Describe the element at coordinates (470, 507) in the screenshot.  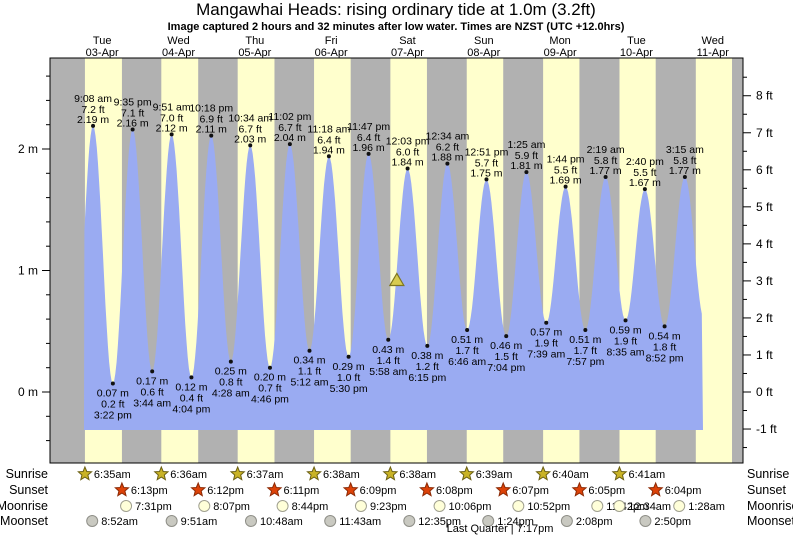
I see `moonrise-time: 10:06pm` at that location.